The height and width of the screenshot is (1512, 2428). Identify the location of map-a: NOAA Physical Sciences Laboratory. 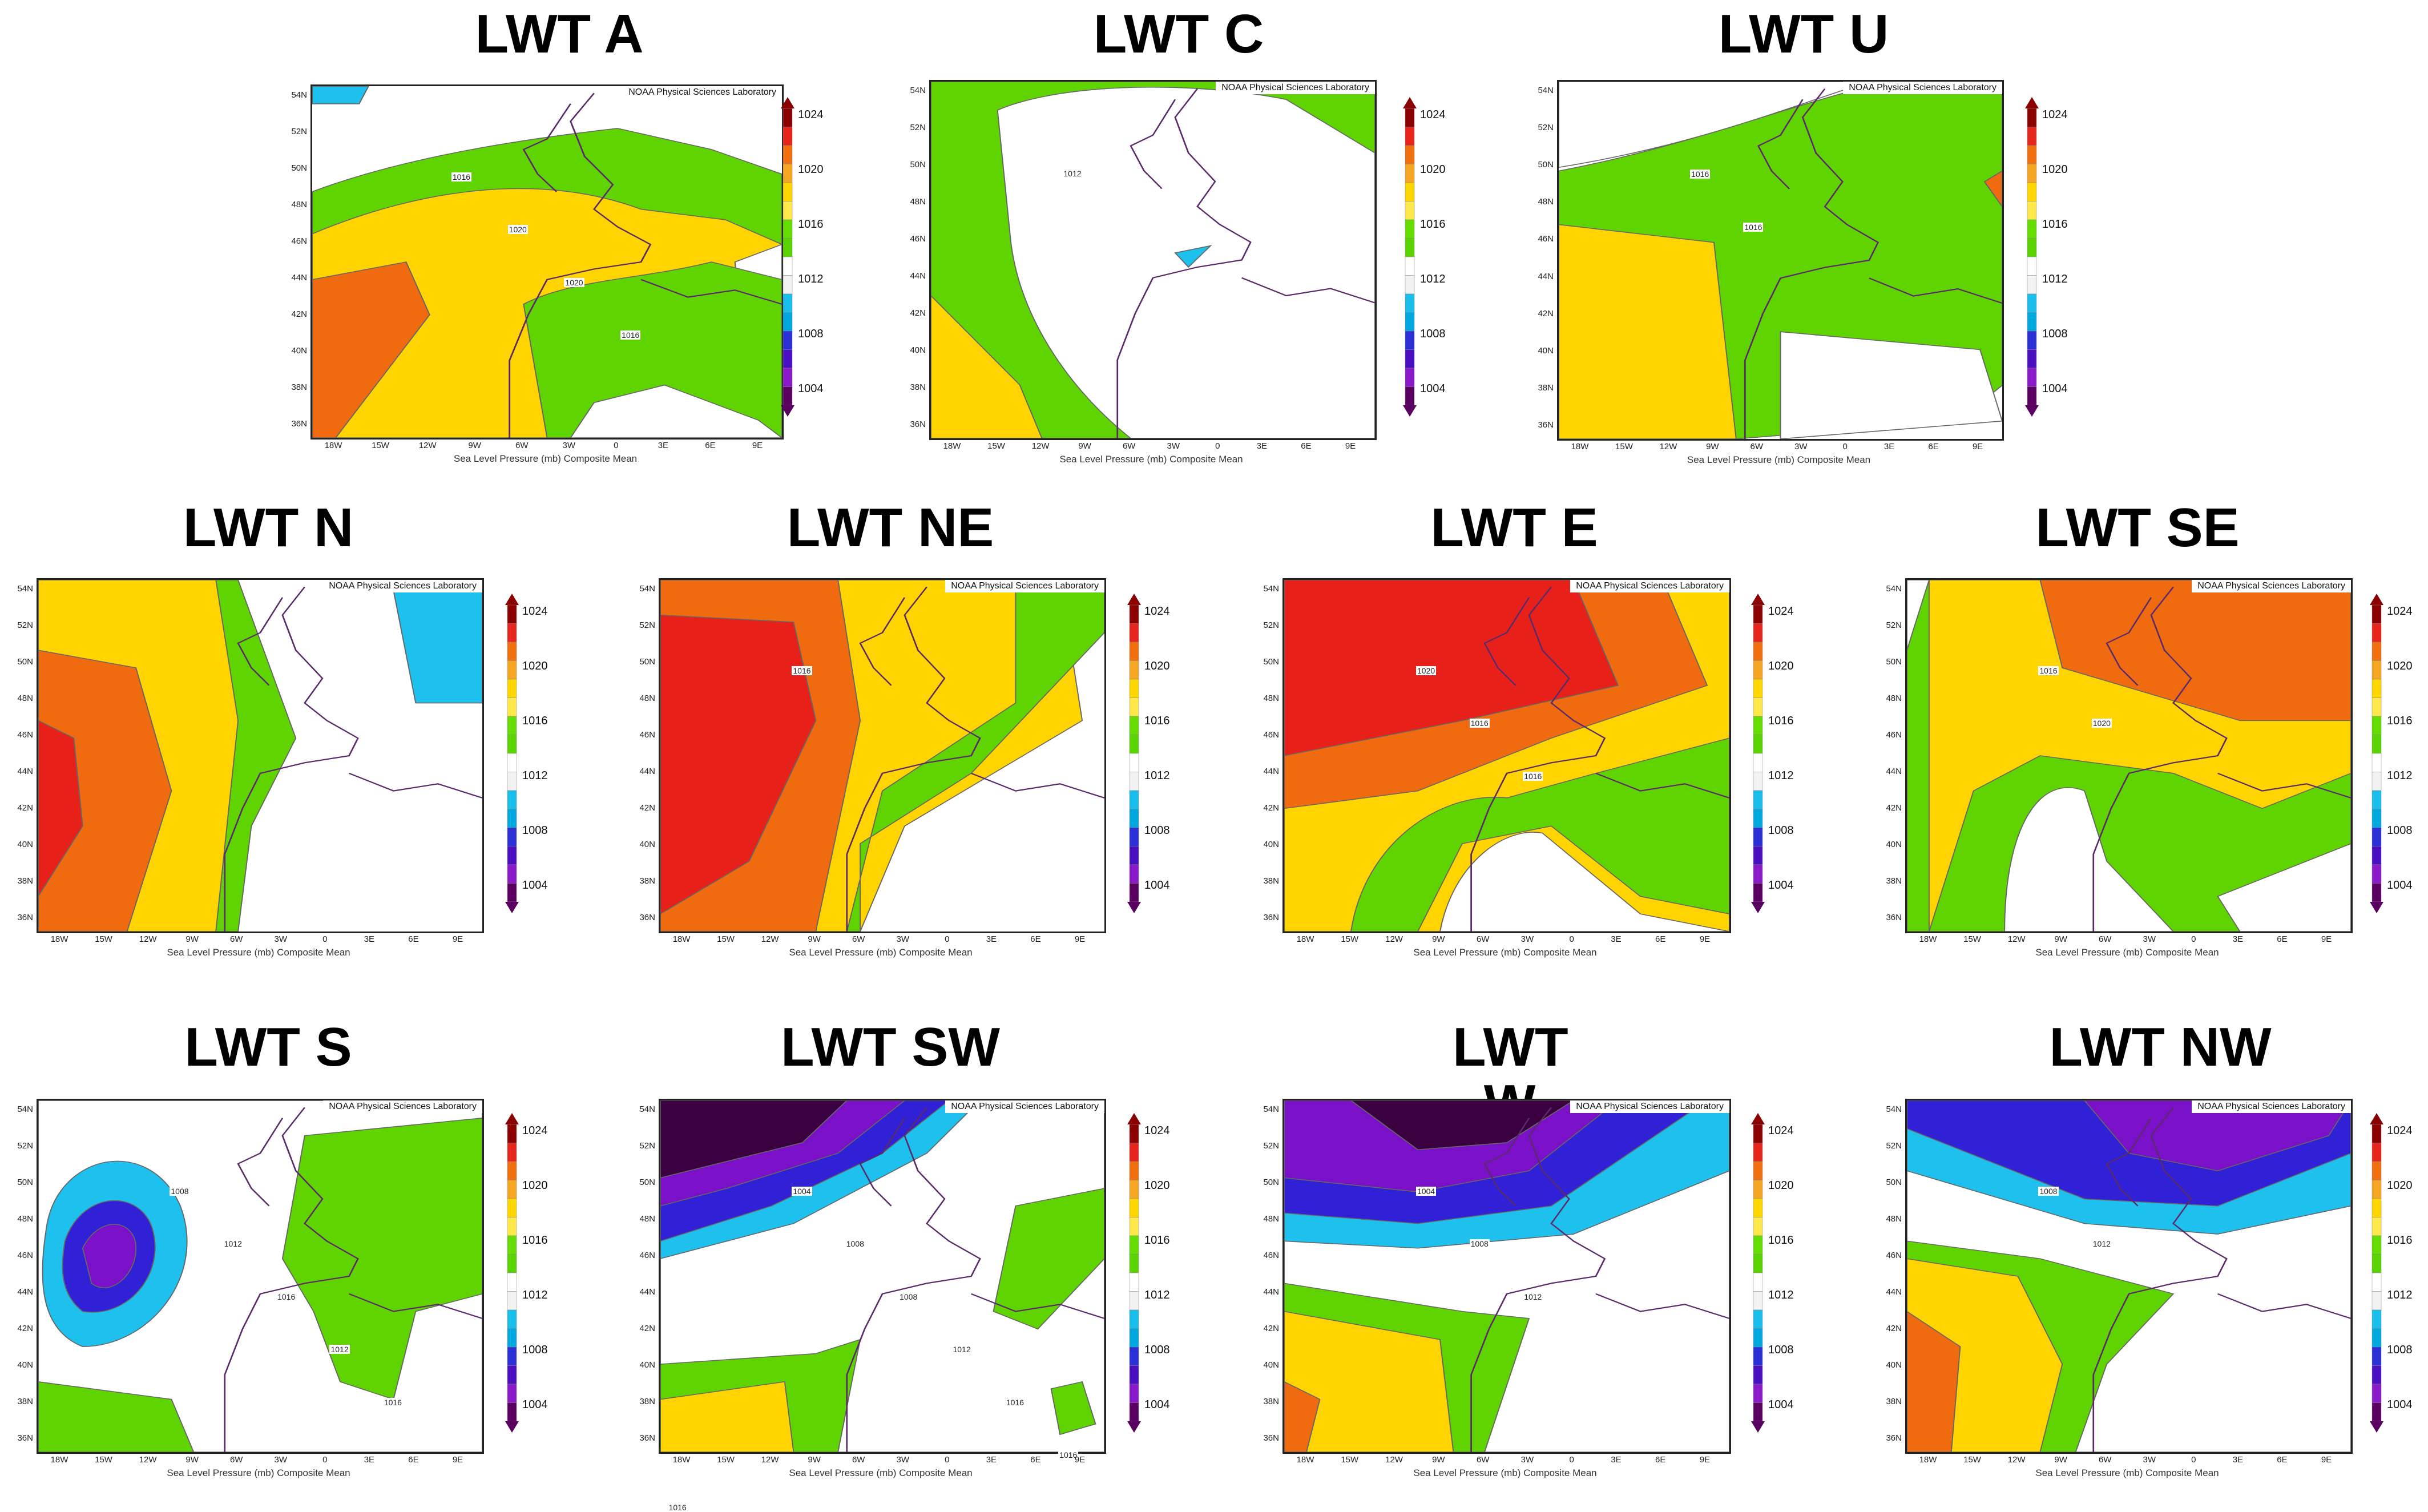
(547, 262).